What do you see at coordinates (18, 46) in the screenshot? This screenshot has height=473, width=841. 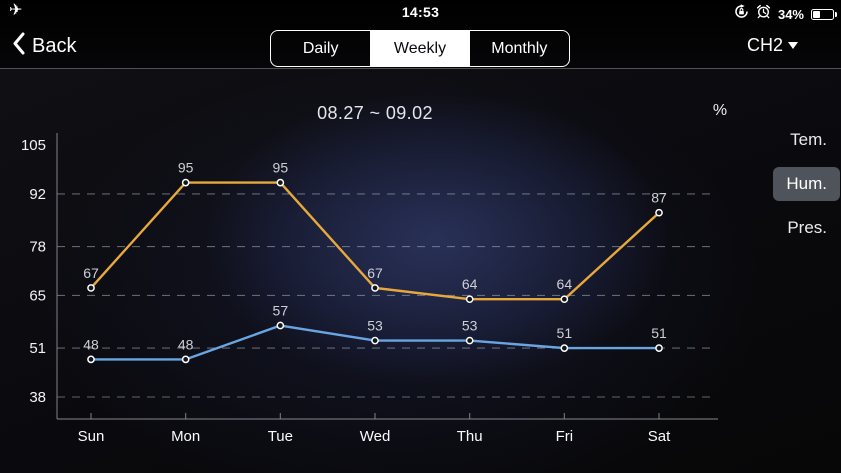 I see `chevron-left-icon` at bounding box center [18, 46].